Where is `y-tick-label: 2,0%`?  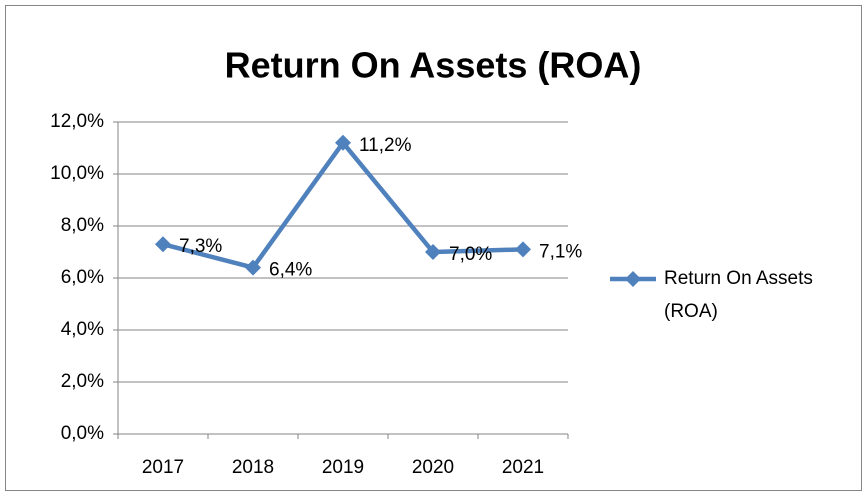 y-tick-label: 2,0% is located at coordinates (82, 381).